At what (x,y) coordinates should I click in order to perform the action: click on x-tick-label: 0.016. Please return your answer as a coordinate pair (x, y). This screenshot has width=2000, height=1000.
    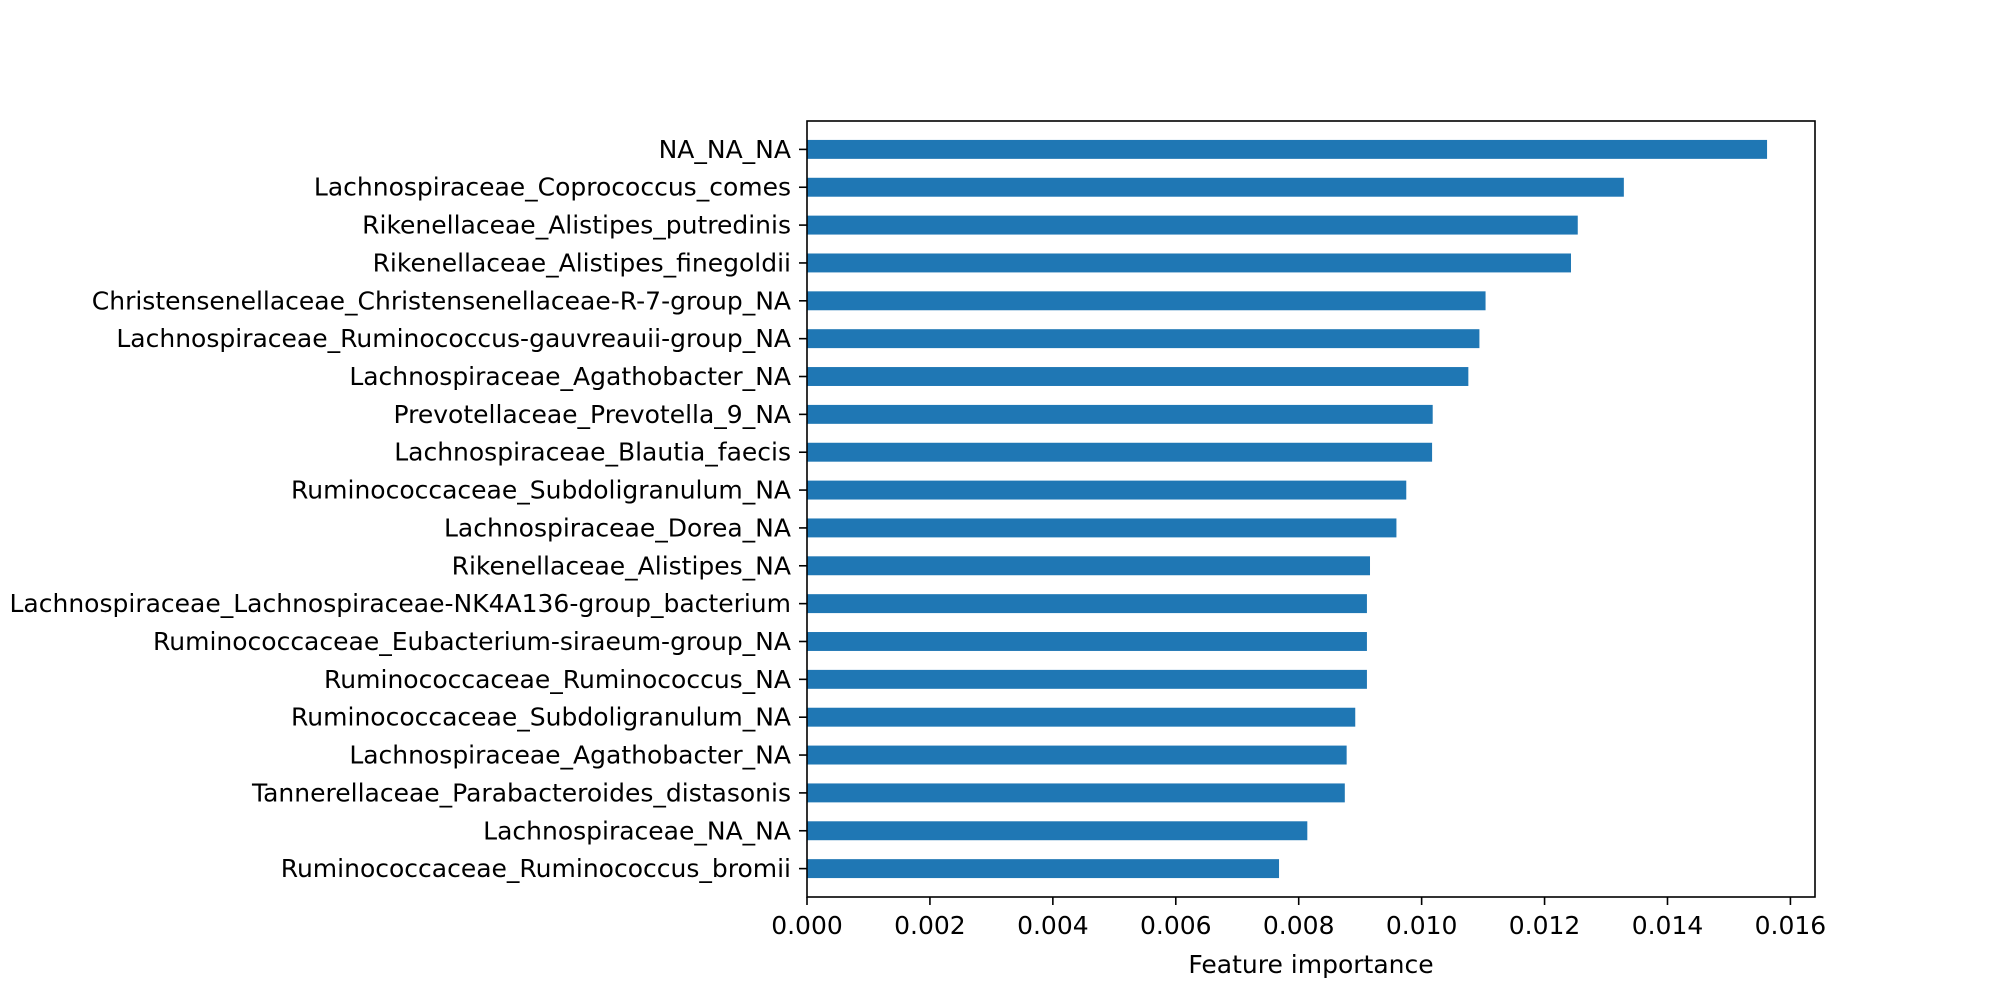
    Looking at the image, I should click on (1791, 925).